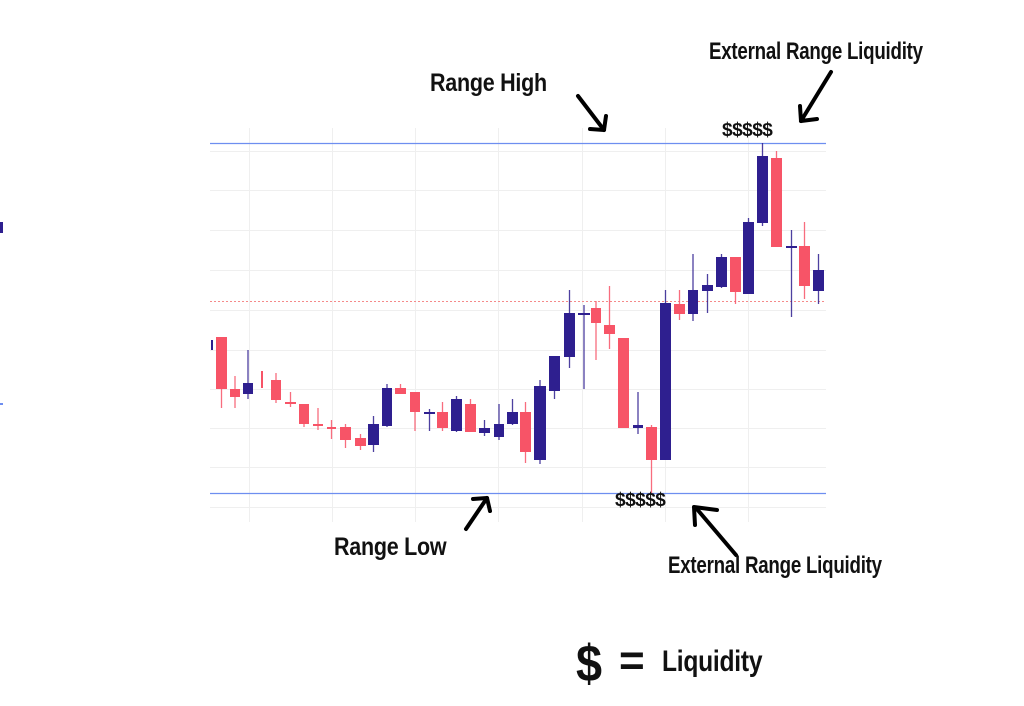 This screenshot has height=706, width=1024. I want to click on arrow-ext-liquidity-bottom-icon, so click(715, 531).